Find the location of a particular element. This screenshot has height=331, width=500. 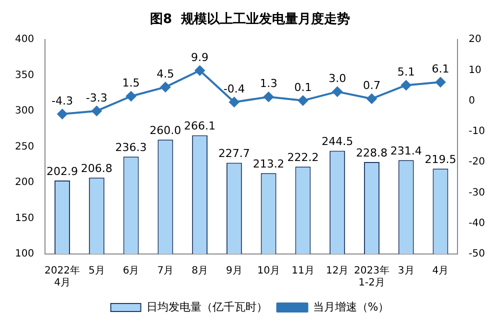

x-tick-label: 2022年 4月 is located at coordinates (62, 276).